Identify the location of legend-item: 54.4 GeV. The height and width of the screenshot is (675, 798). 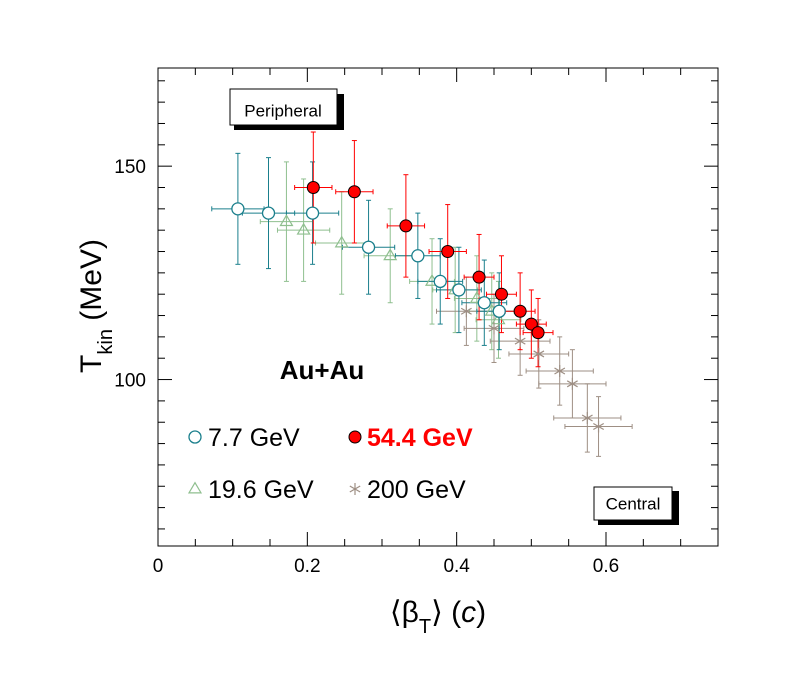
(410, 438).